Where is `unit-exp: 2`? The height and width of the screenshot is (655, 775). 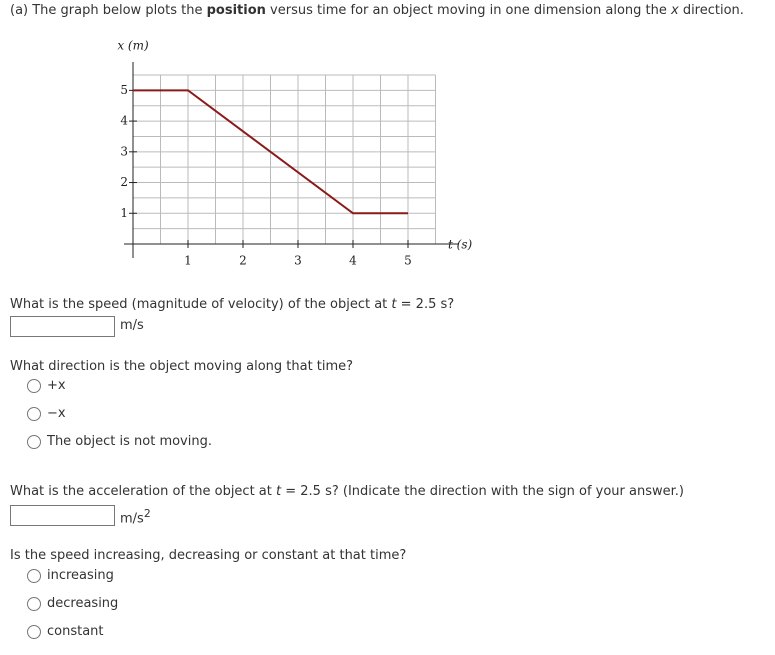 unit-exp: 2 is located at coordinates (147, 513).